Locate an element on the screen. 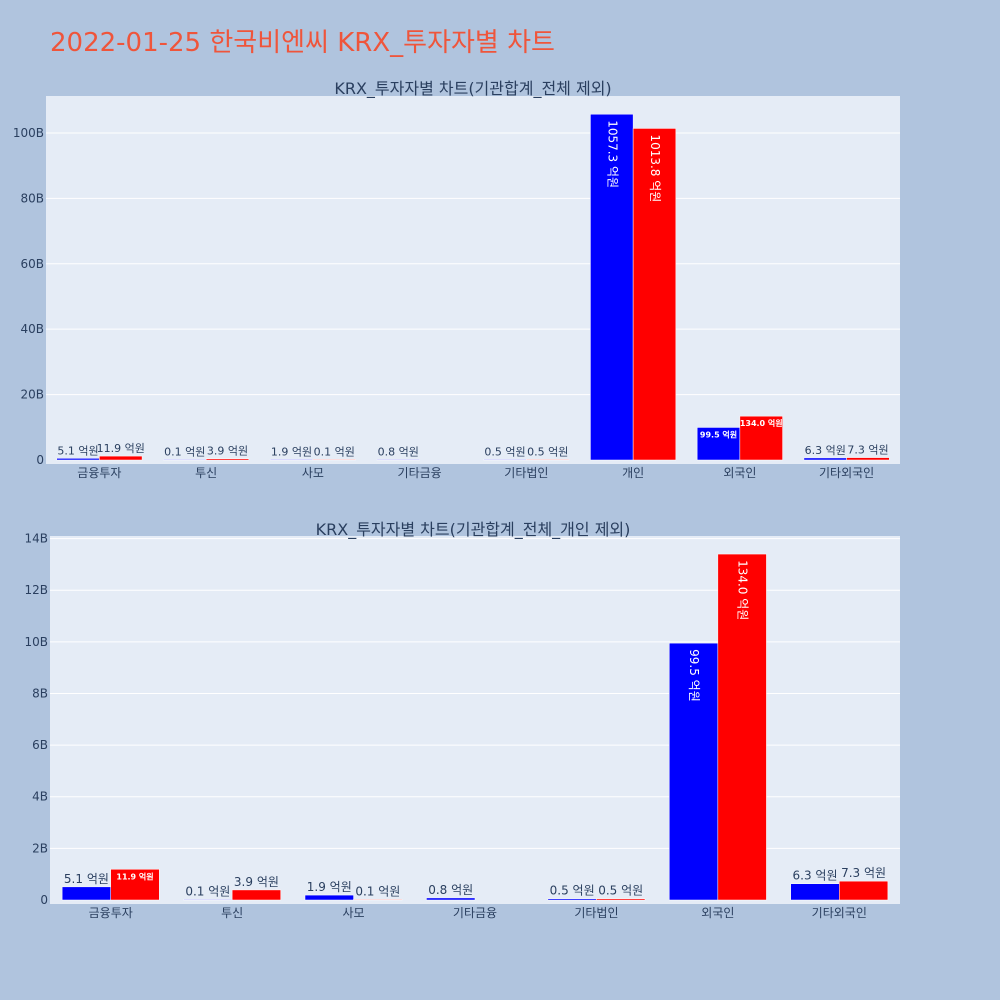  y-tick-label: 2B is located at coordinates (40, 848).